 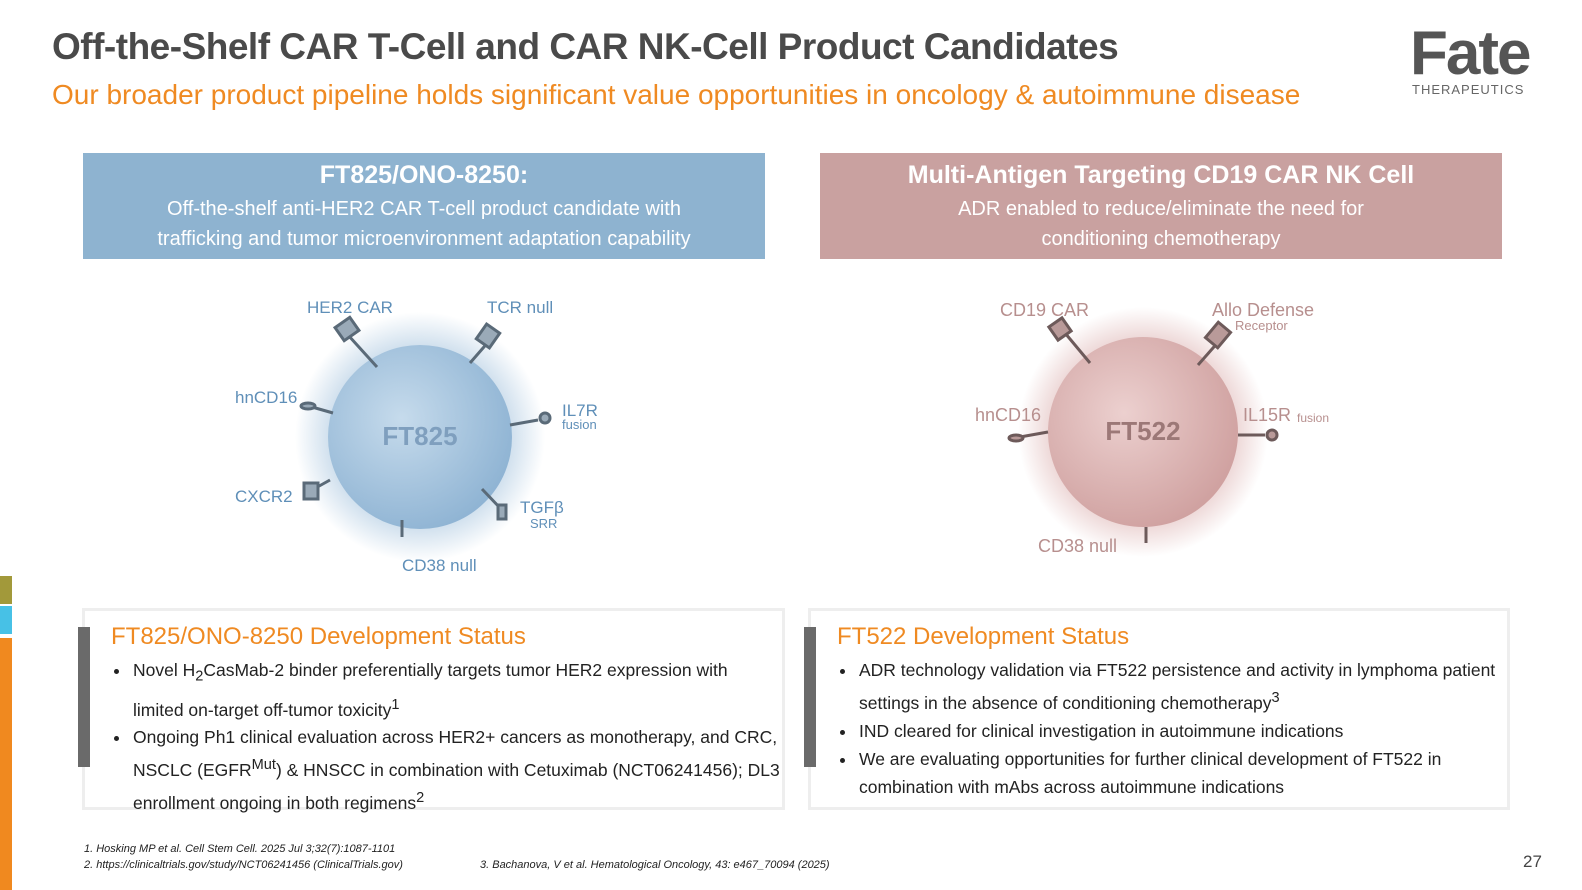 What do you see at coordinates (1313, 418) in the screenshot?
I see `ft522-il15r-sub: fusion` at bounding box center [1313, 418].